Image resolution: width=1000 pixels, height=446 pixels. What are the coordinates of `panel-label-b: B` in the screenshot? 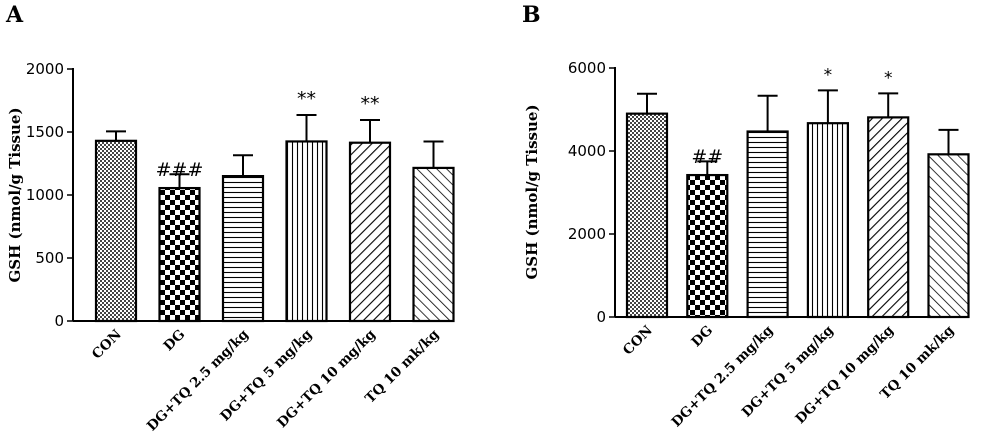 It's located at (531, 15).